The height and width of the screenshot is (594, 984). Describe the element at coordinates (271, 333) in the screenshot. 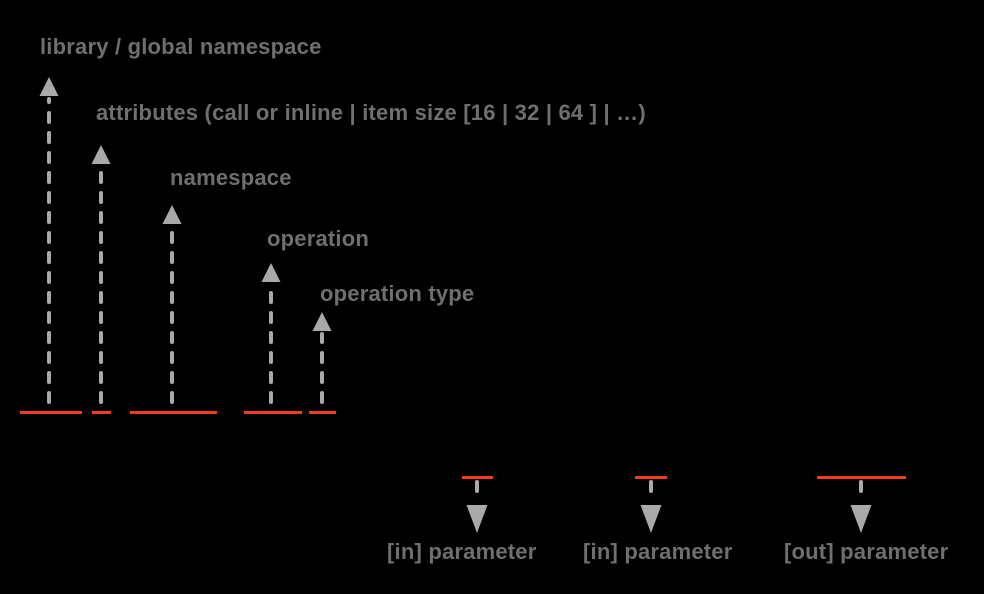

I see `up-arrow-operation` at that location.